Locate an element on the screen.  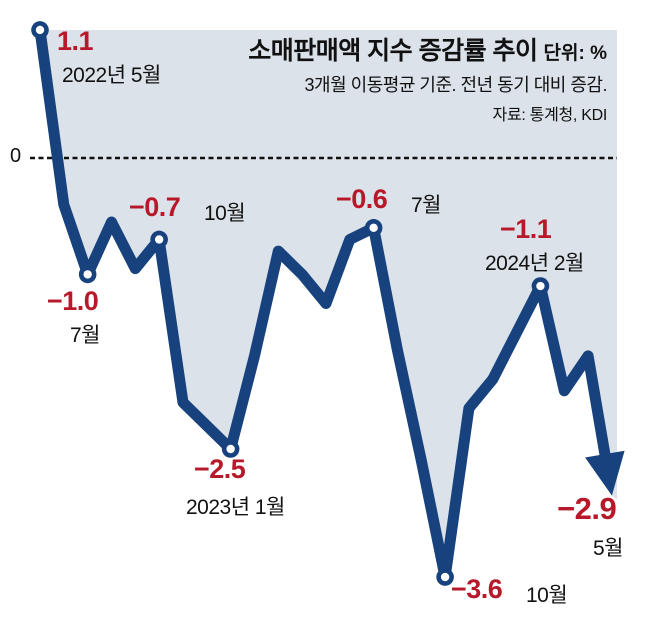
date-label: 2023년 1월 is located at coordinates (235, 507).